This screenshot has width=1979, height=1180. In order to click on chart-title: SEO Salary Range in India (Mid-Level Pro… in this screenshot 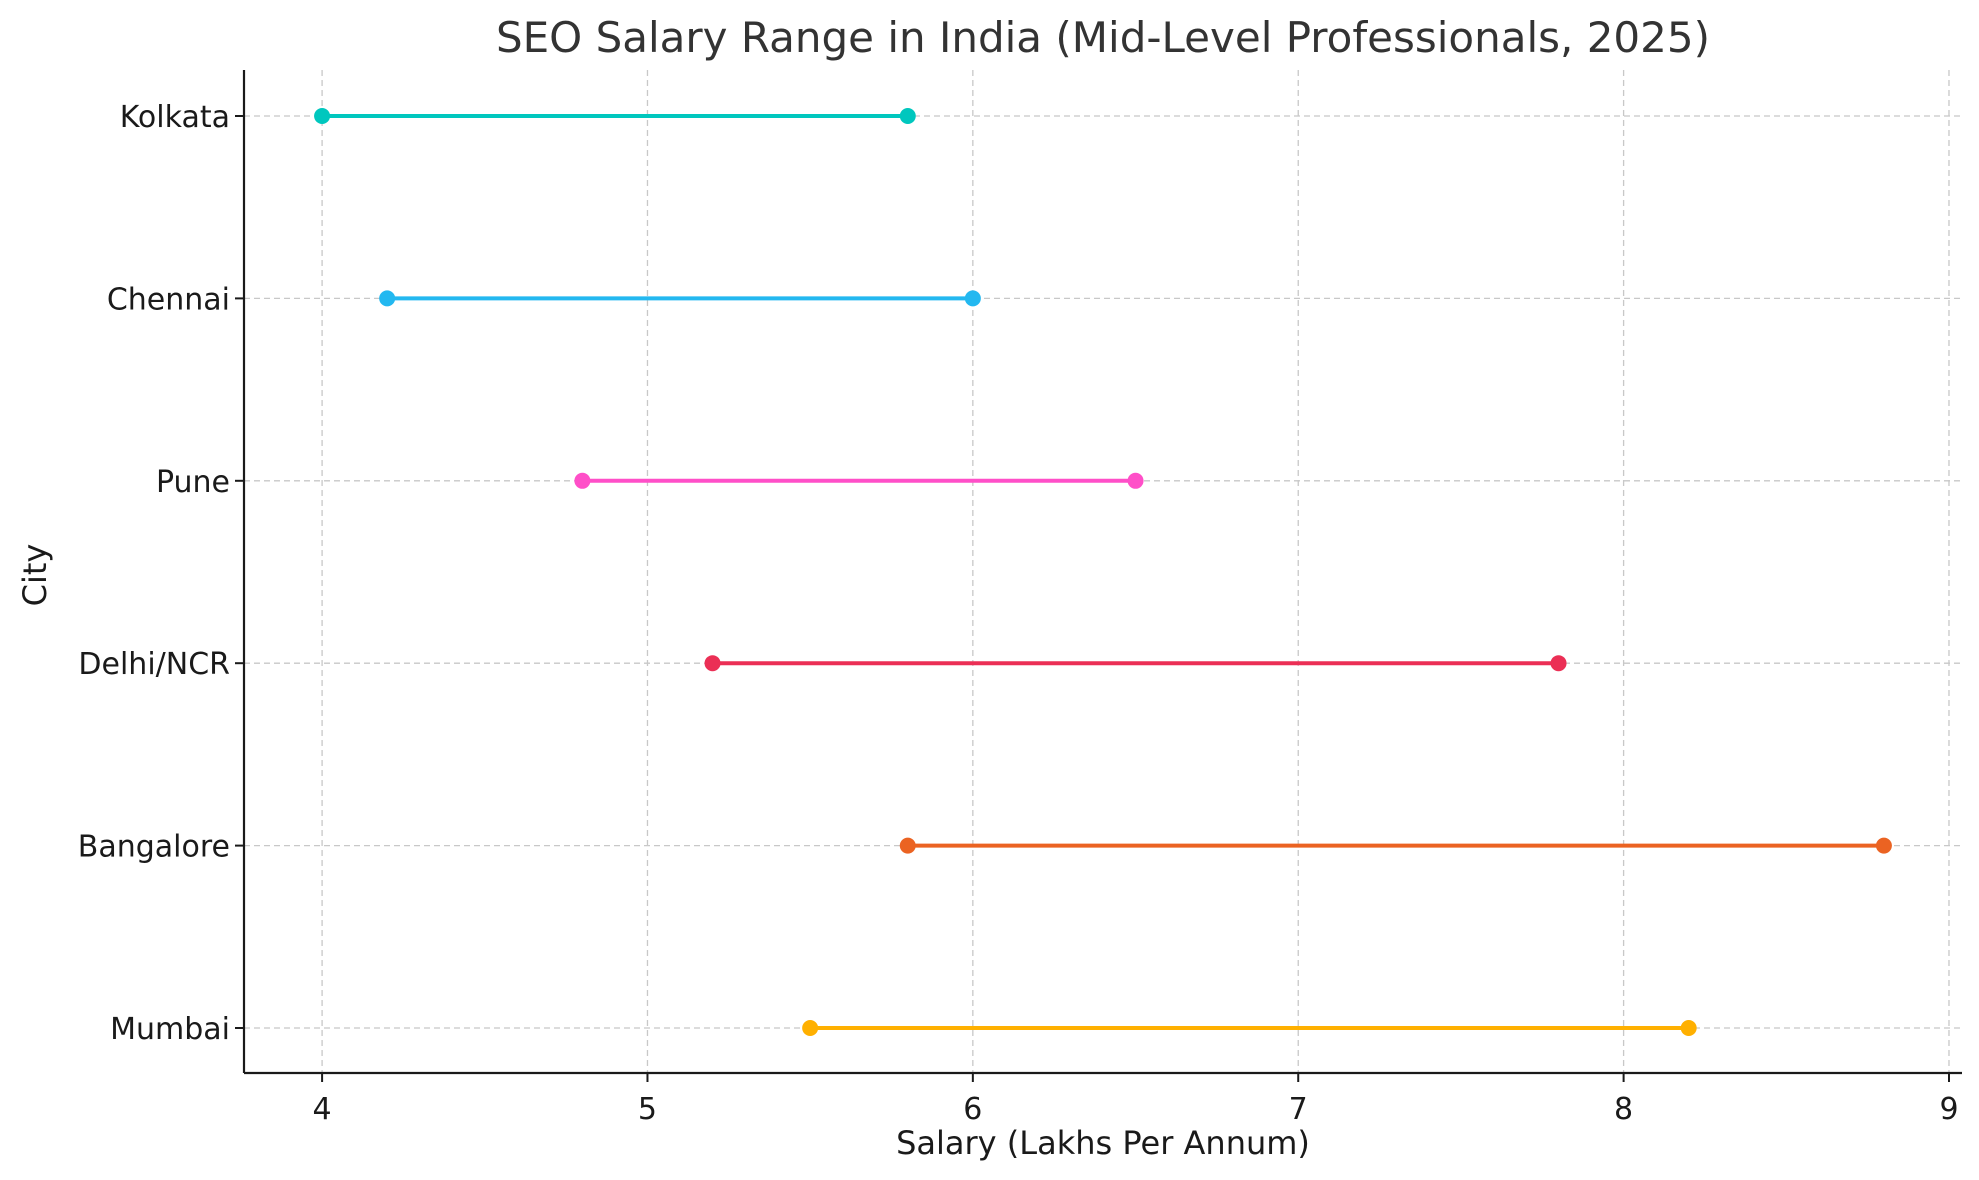, I will do `click(1103, 37)`.